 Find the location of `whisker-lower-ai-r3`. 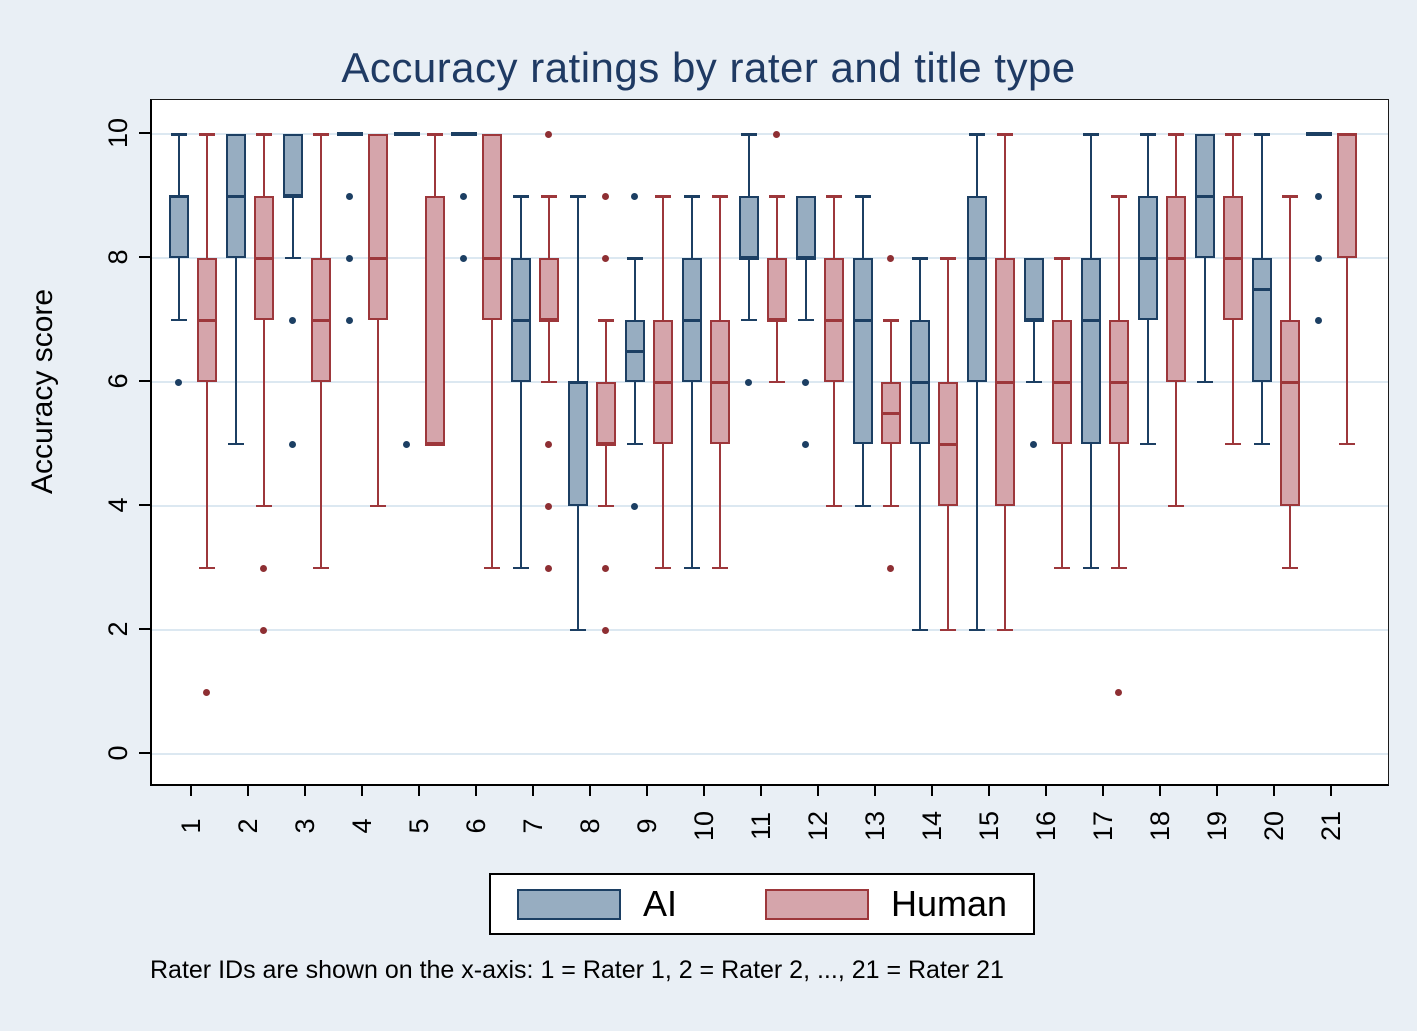

whisker-lower-ai-r3 is located at coordinates (292, 227).